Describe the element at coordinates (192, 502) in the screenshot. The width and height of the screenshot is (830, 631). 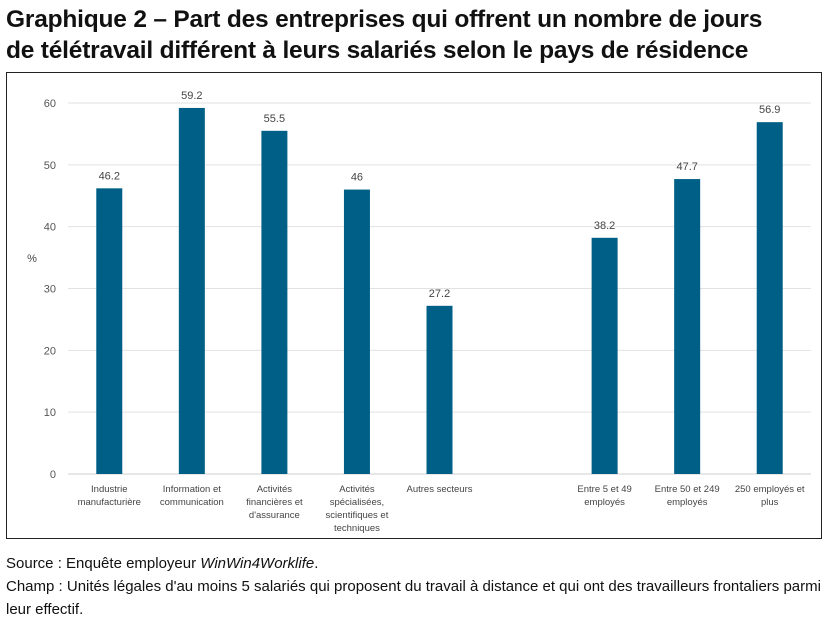
I see `x-tick-label: communication` at that location.